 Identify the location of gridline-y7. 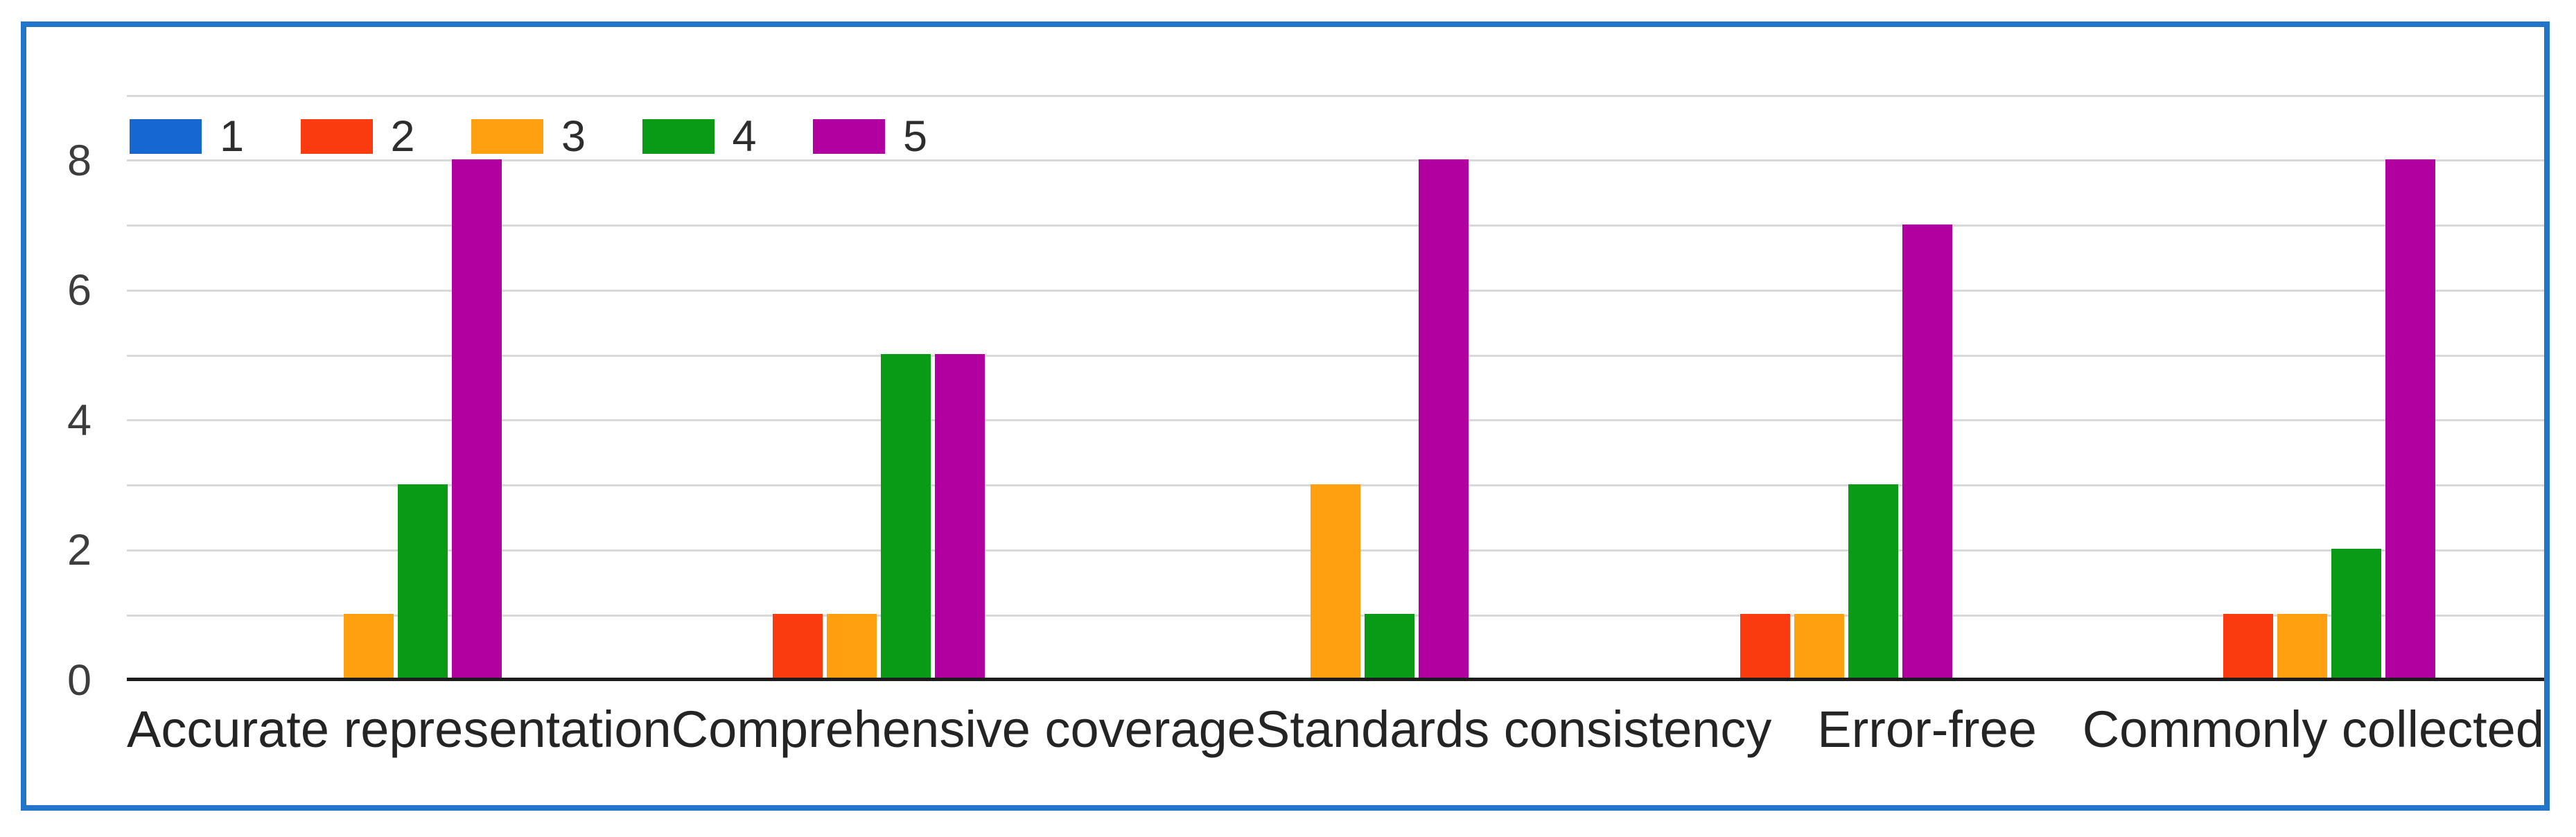
(1335, 225).